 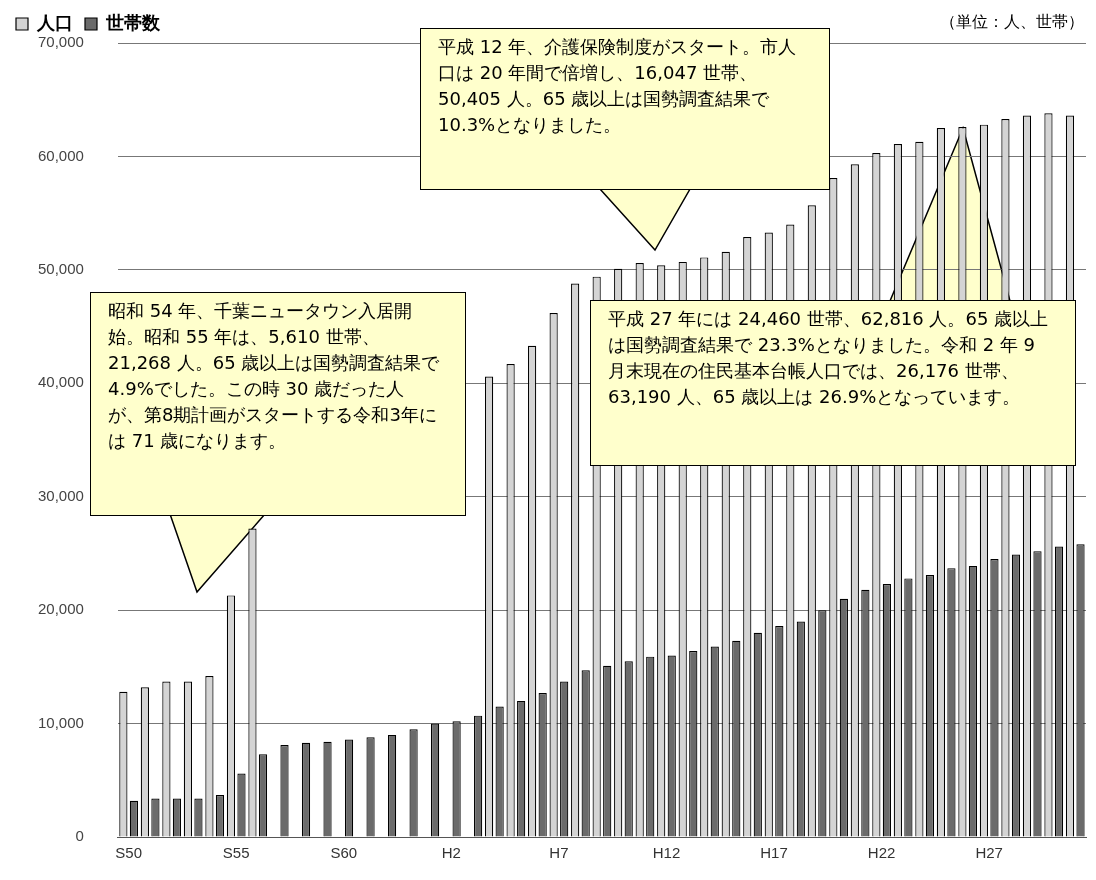 I want to click on y-tick-label: 30,000, so click(x=60, y=495).